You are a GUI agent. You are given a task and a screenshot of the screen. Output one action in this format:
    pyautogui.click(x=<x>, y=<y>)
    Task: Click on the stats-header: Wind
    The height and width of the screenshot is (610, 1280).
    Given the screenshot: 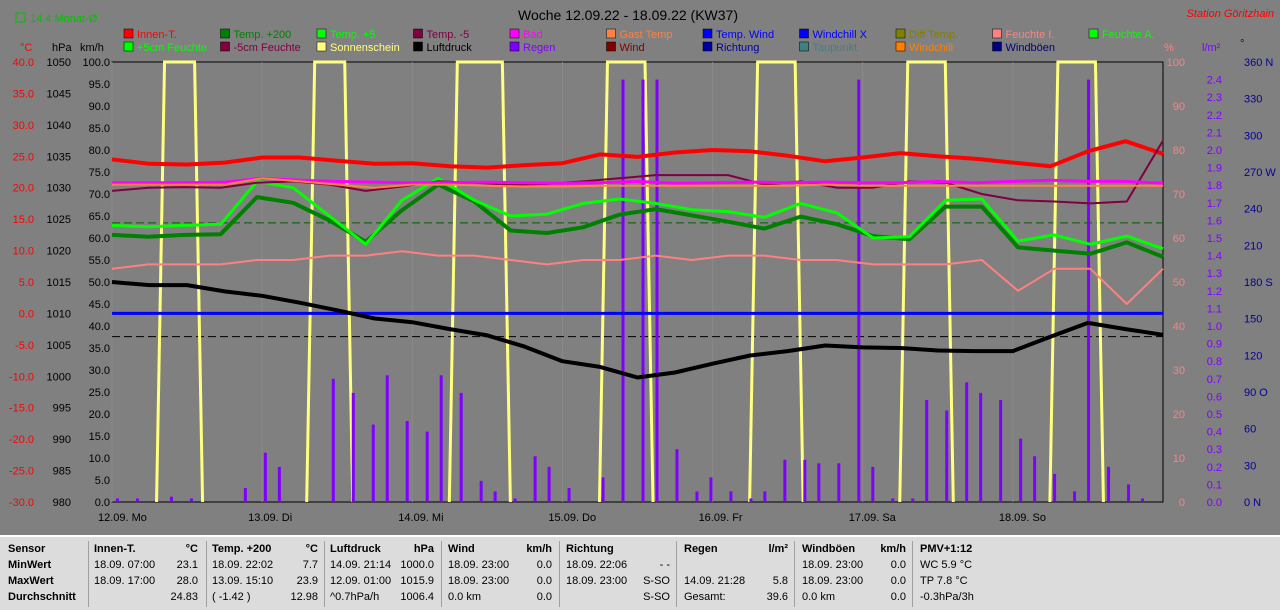 What is the action you would take?
    pyautogui.click(x=461, y=549)
    